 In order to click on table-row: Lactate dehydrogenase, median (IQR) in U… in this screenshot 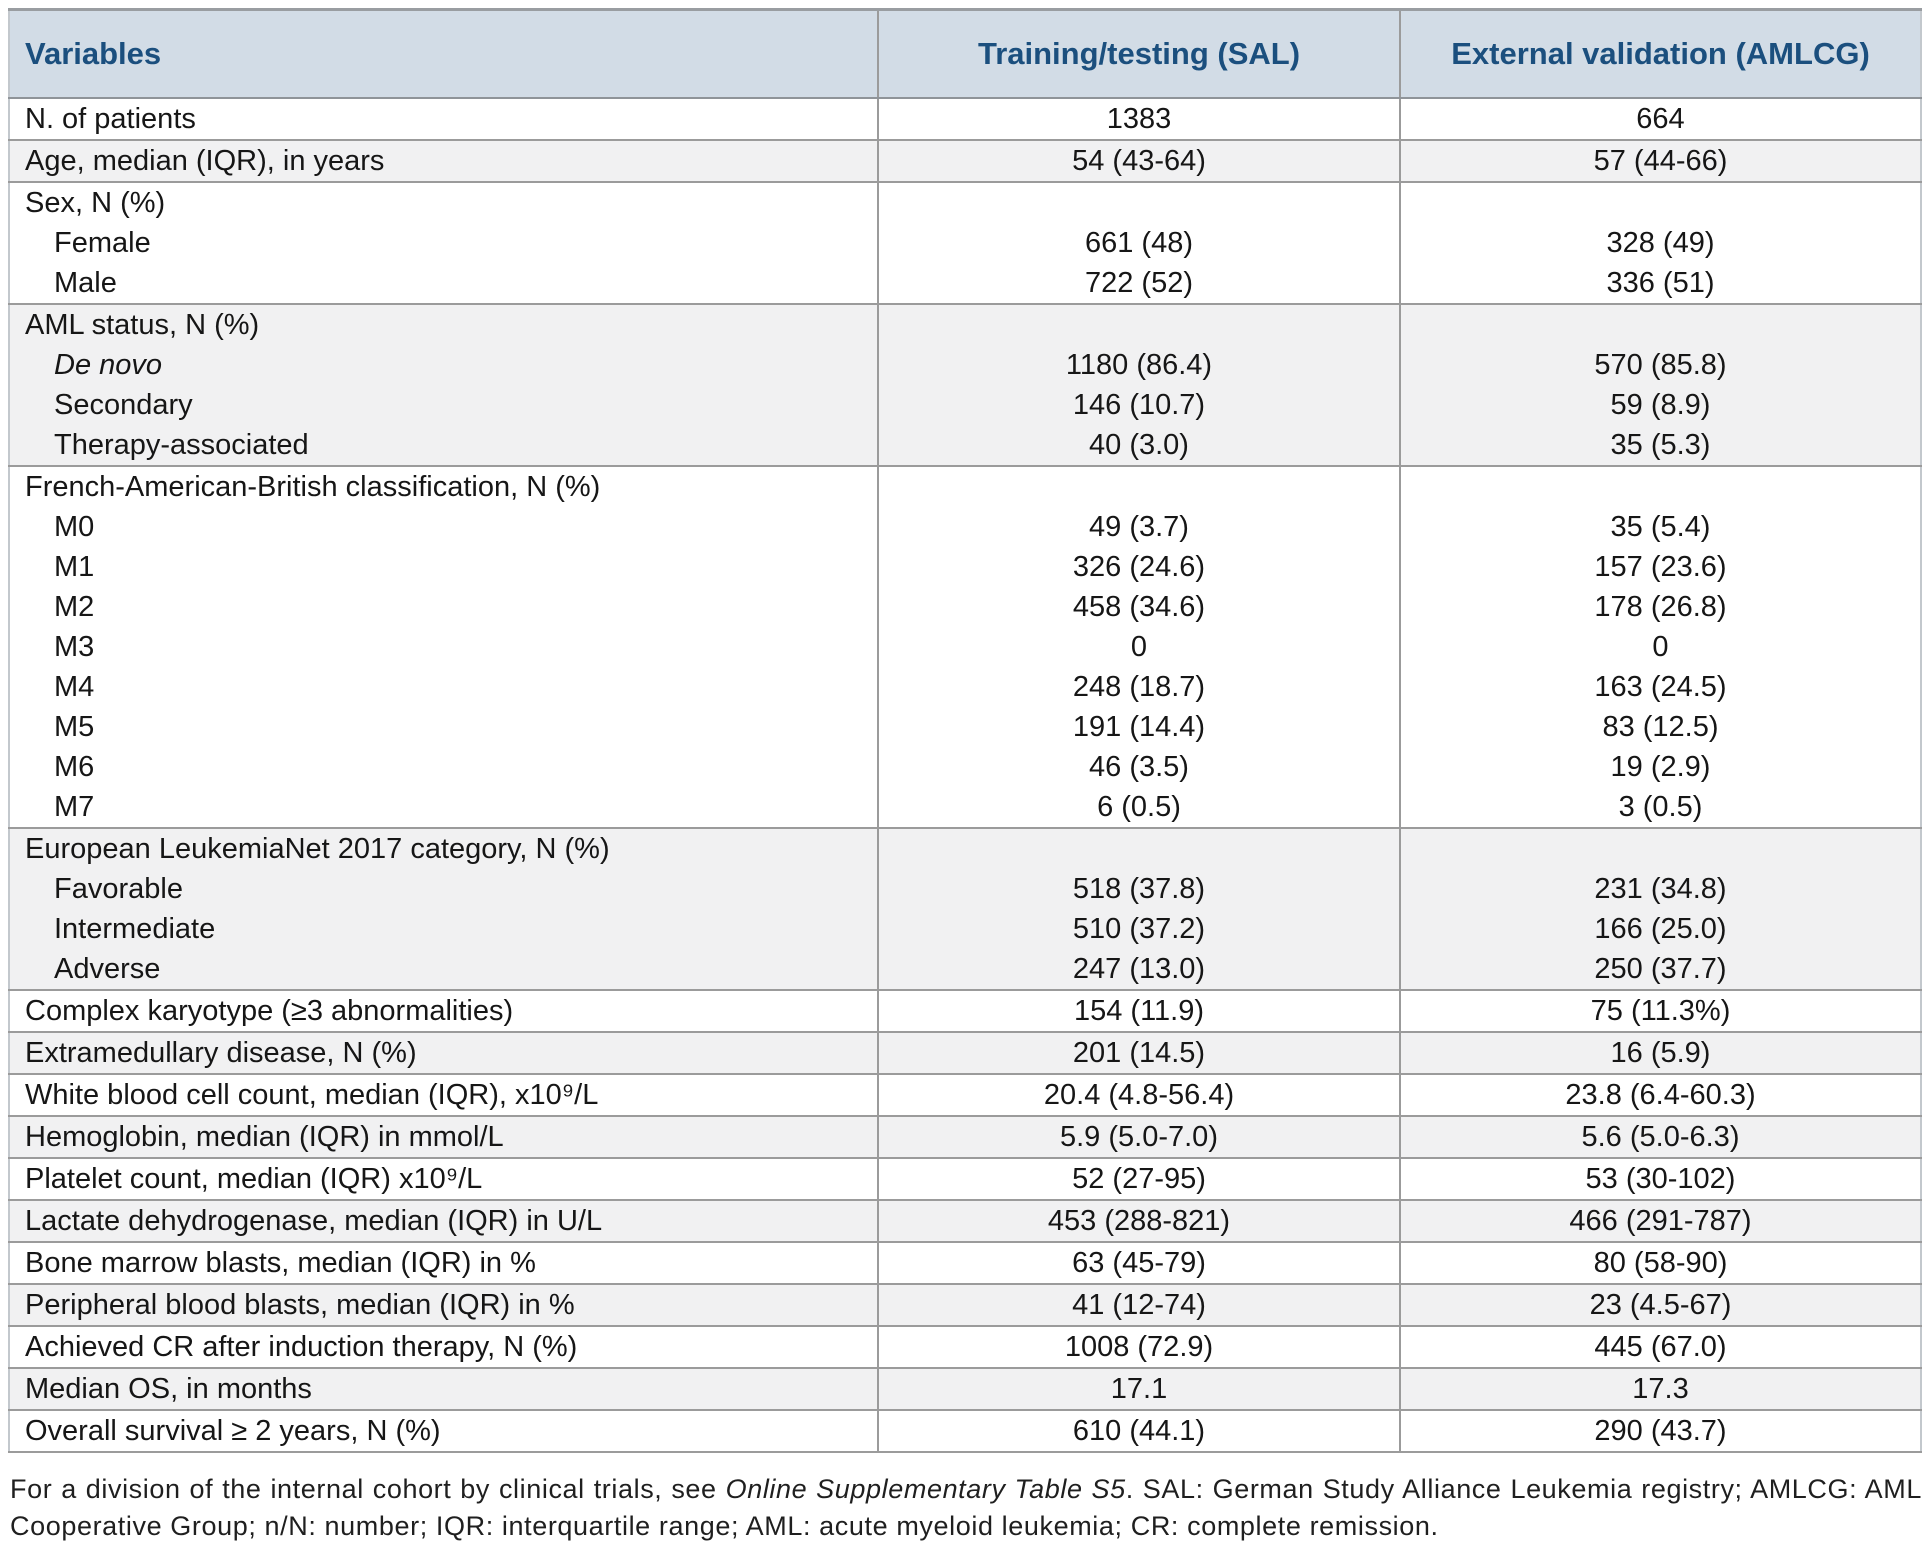, I will do `click(965, 1220)`.